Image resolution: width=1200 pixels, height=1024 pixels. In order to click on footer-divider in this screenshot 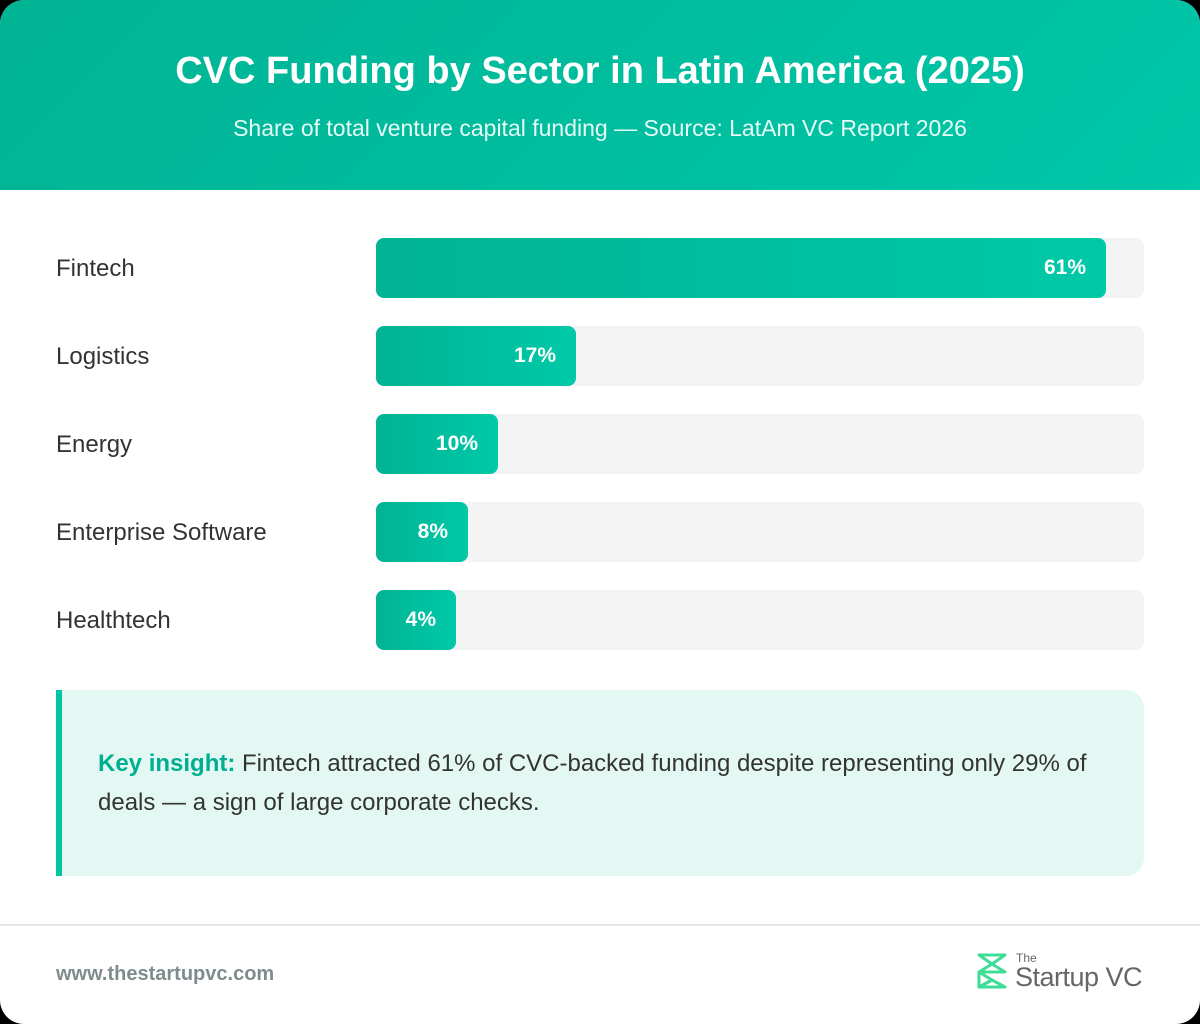, I will do `click(600, 925)`.